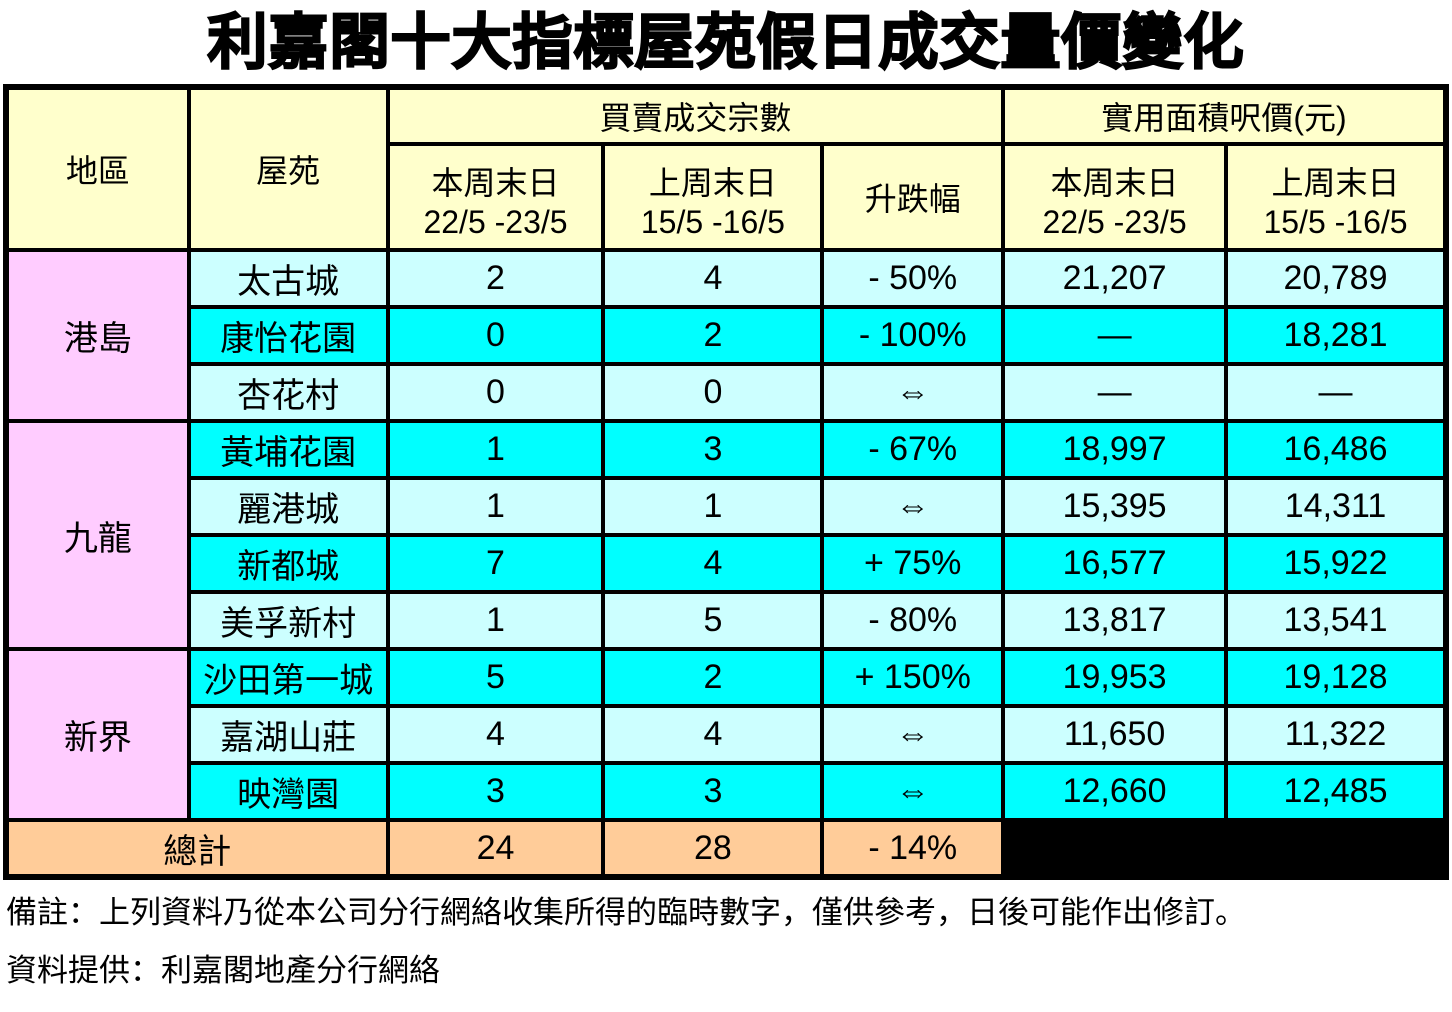 Image resolution: width=1452 pixels, height=1012 pixels. Describe the element at coordinates (913, 278) in the screenshot. I see `change-cell: - 50%` at that location.